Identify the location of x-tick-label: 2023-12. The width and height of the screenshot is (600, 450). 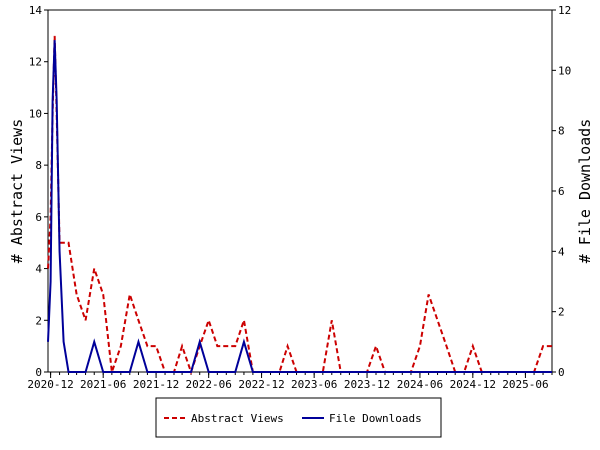
(367, 384).